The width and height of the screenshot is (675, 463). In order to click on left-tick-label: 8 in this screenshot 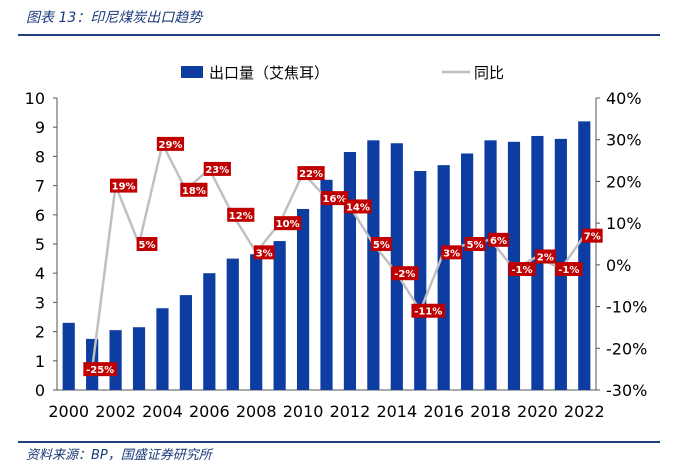, I will do `click(40, 156)`.